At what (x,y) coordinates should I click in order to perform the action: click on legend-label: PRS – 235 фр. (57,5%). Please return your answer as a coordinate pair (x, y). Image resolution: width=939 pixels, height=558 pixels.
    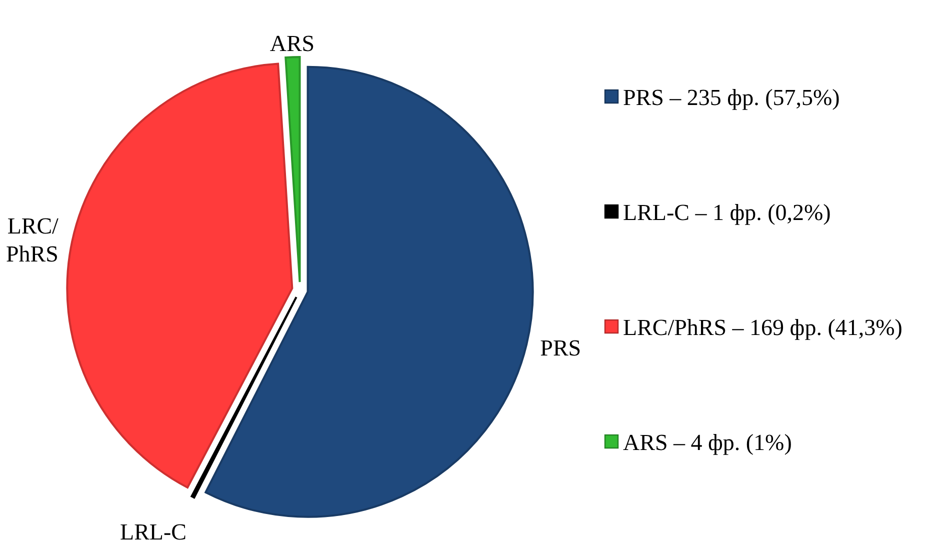
    Looking at the image, I should click on (731, 97).